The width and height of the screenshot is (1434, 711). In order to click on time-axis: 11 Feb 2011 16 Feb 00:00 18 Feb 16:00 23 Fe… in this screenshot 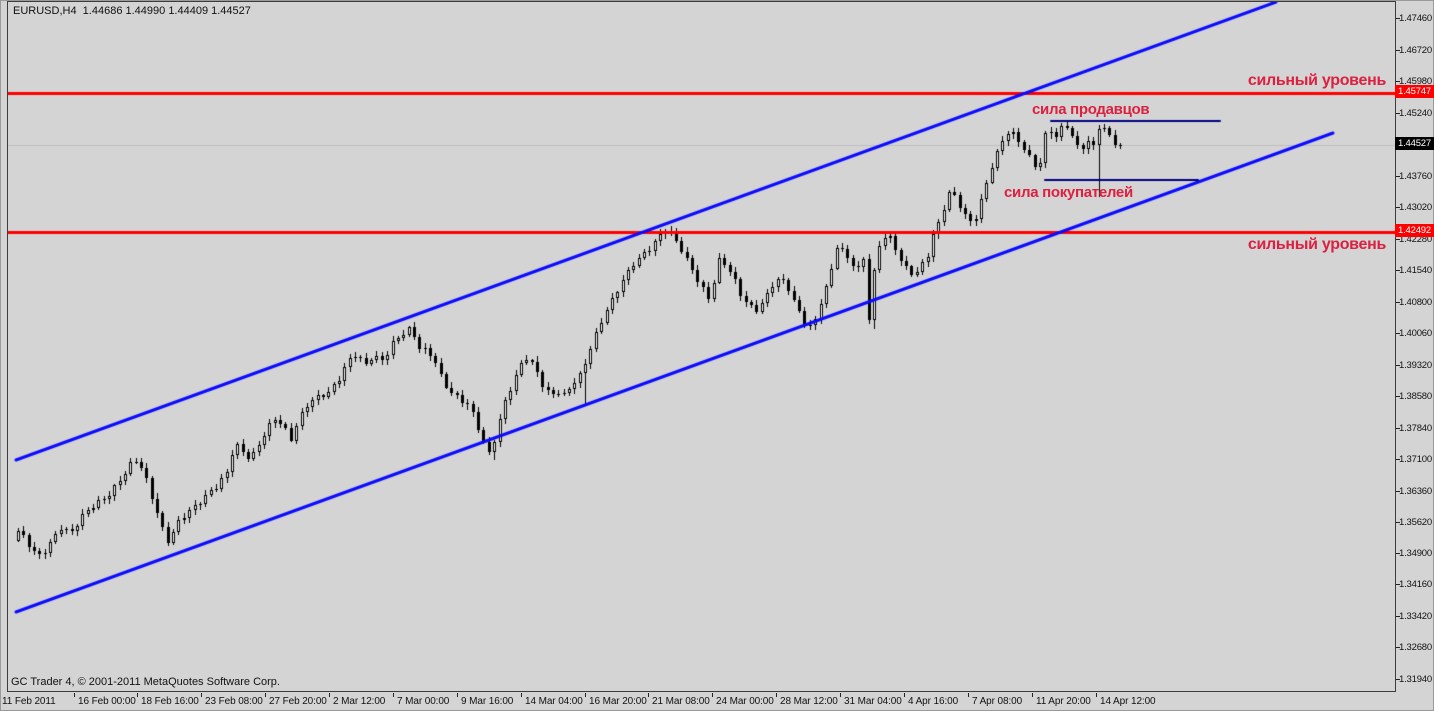, I will do `click(717, 702)`.